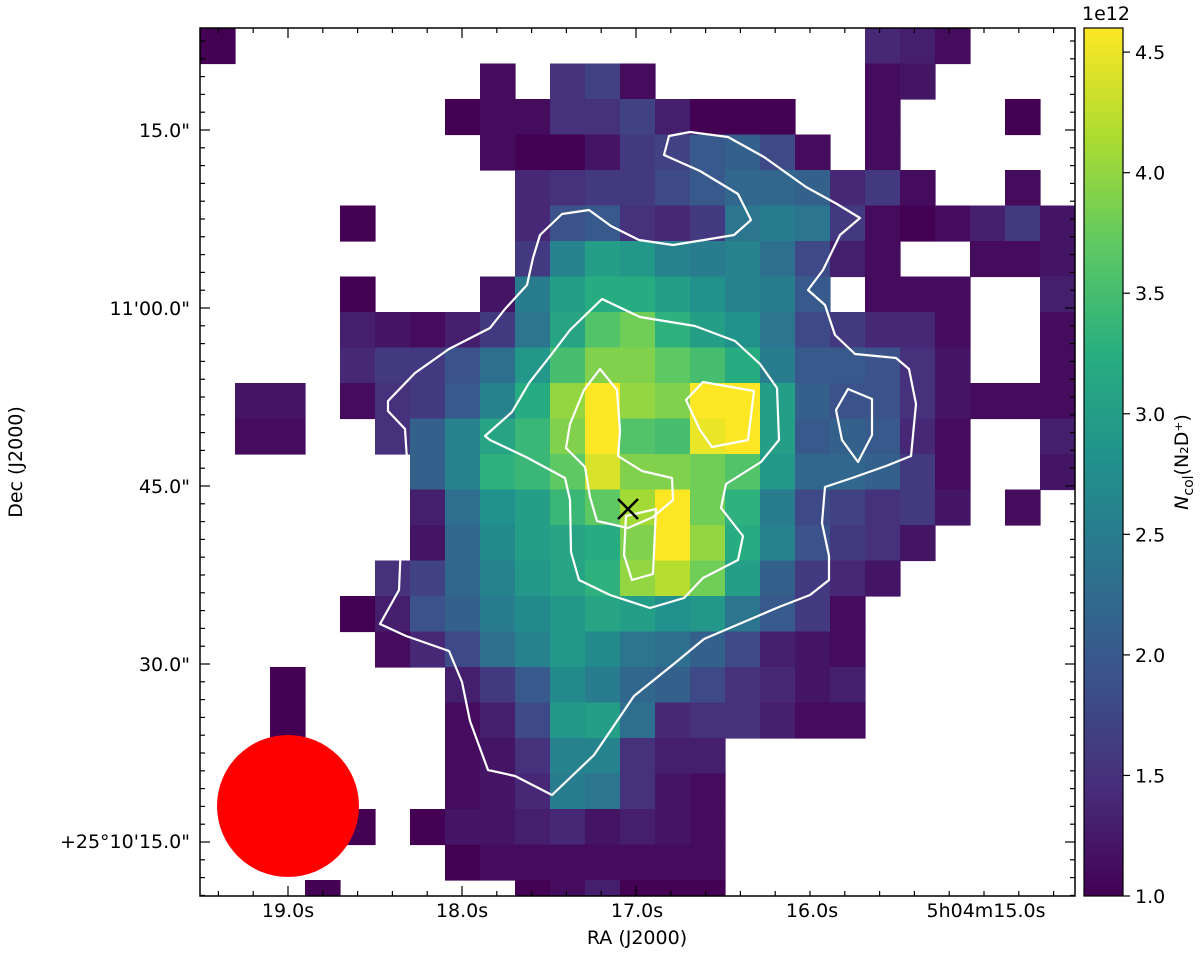 The height and width of the screenshot is (963, 1200). I want to click on y-axis-label: Dec (J2000), so click(16, 462).